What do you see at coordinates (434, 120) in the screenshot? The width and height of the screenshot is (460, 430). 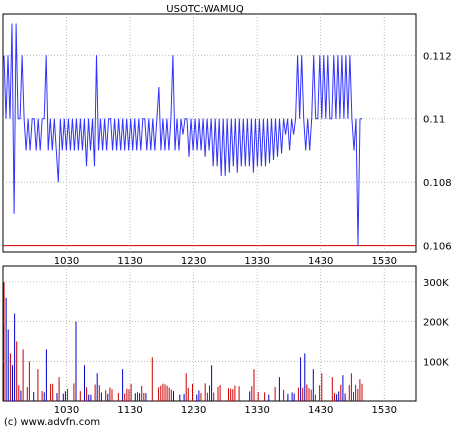 I see `price-y-tick-label: 0.11` at bounding box center [434, 120].